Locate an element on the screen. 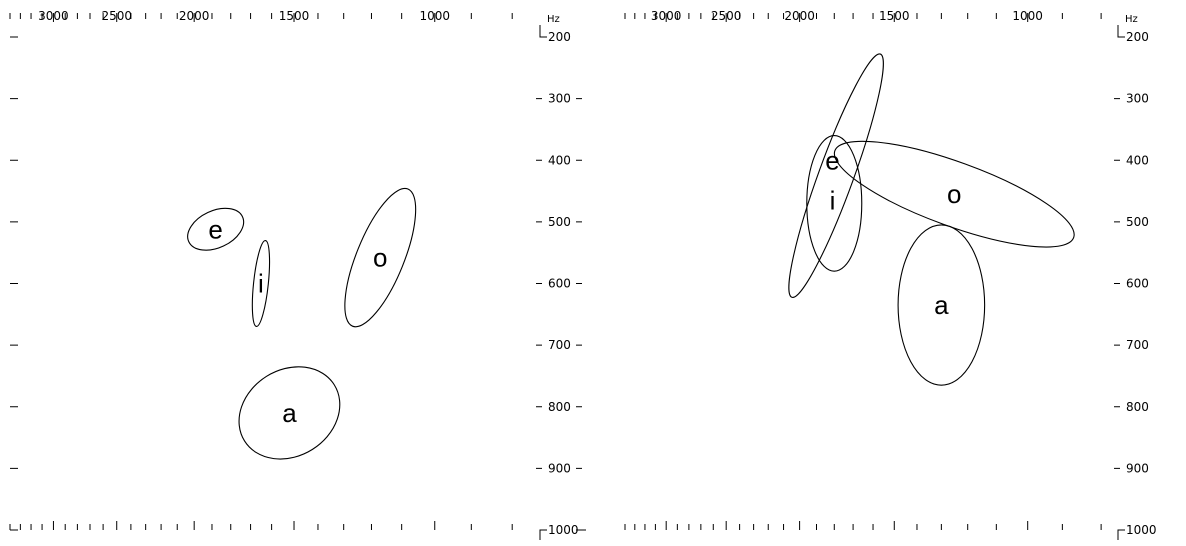 This screenshot has height=546, width=1186. left-axis-marks is located at coordinates (14, 283).